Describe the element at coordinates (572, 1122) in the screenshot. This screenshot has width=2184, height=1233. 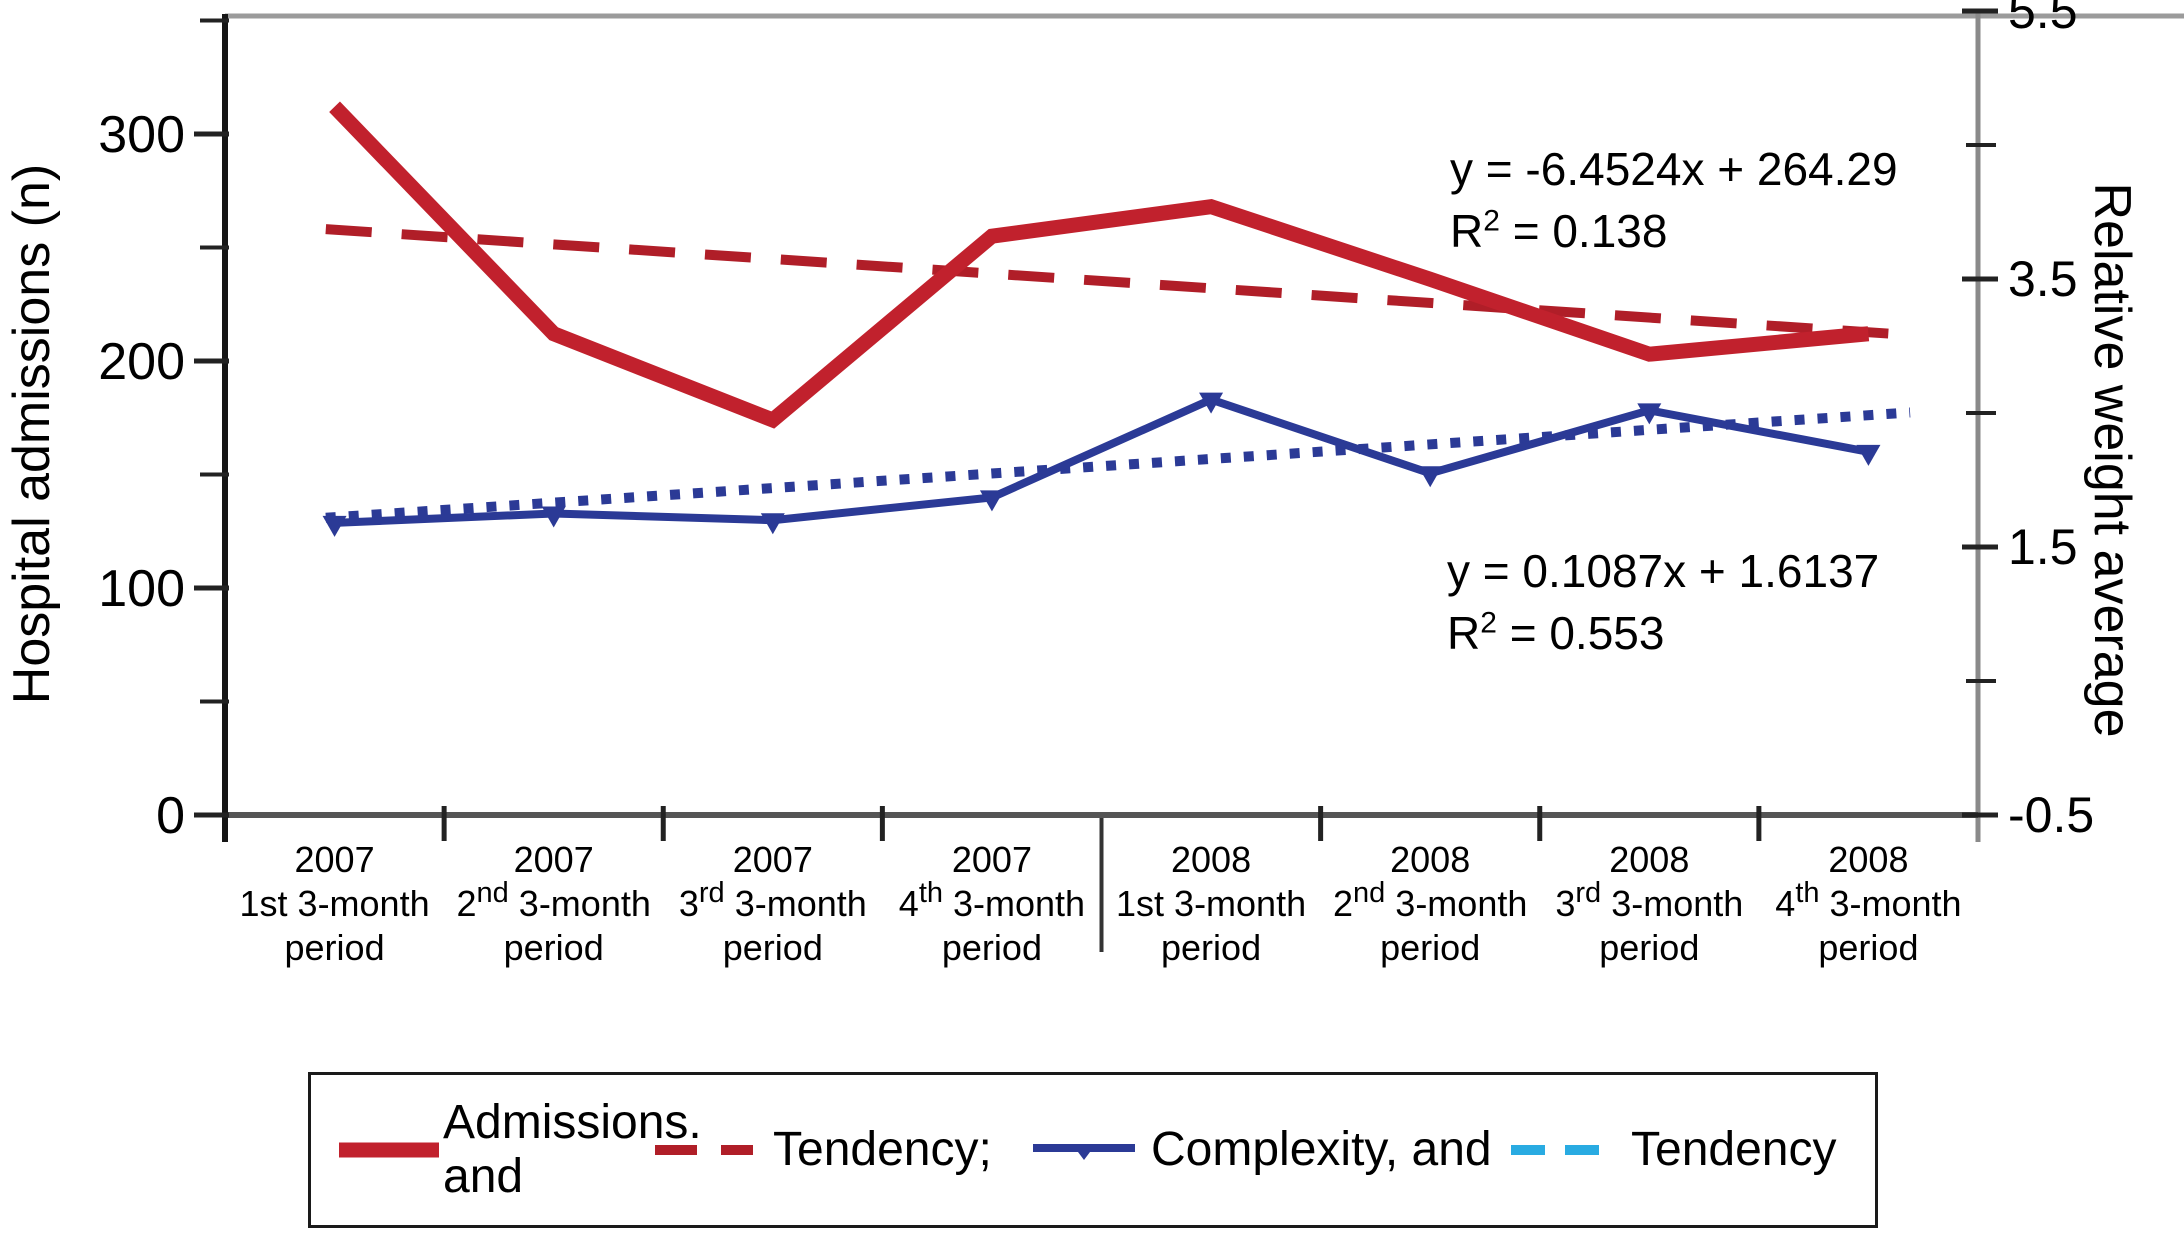
I see `legend-label-line: Admissions.` at that location.